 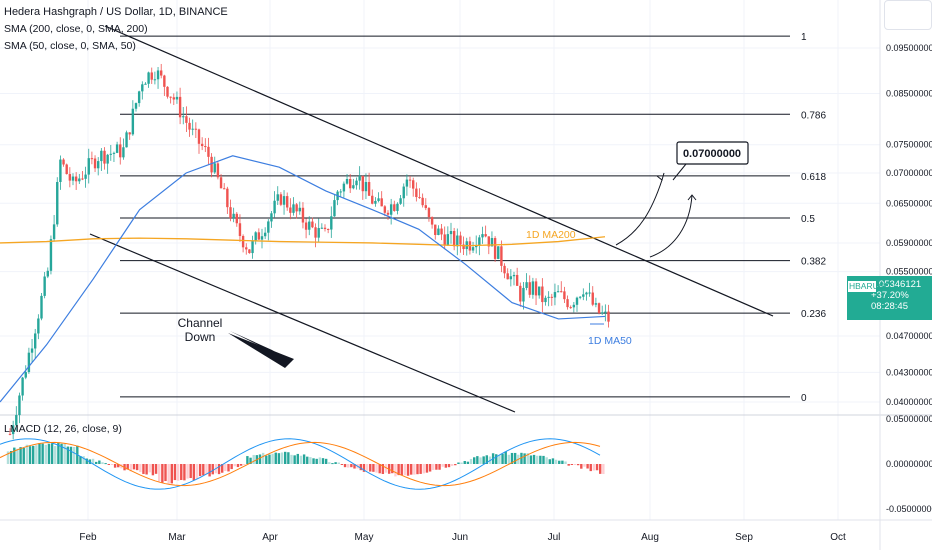 What do you see at coordinates (838, 537) in the screenshot?
I see `time-tick-oct: Oct` at bounding box center [838, 537].